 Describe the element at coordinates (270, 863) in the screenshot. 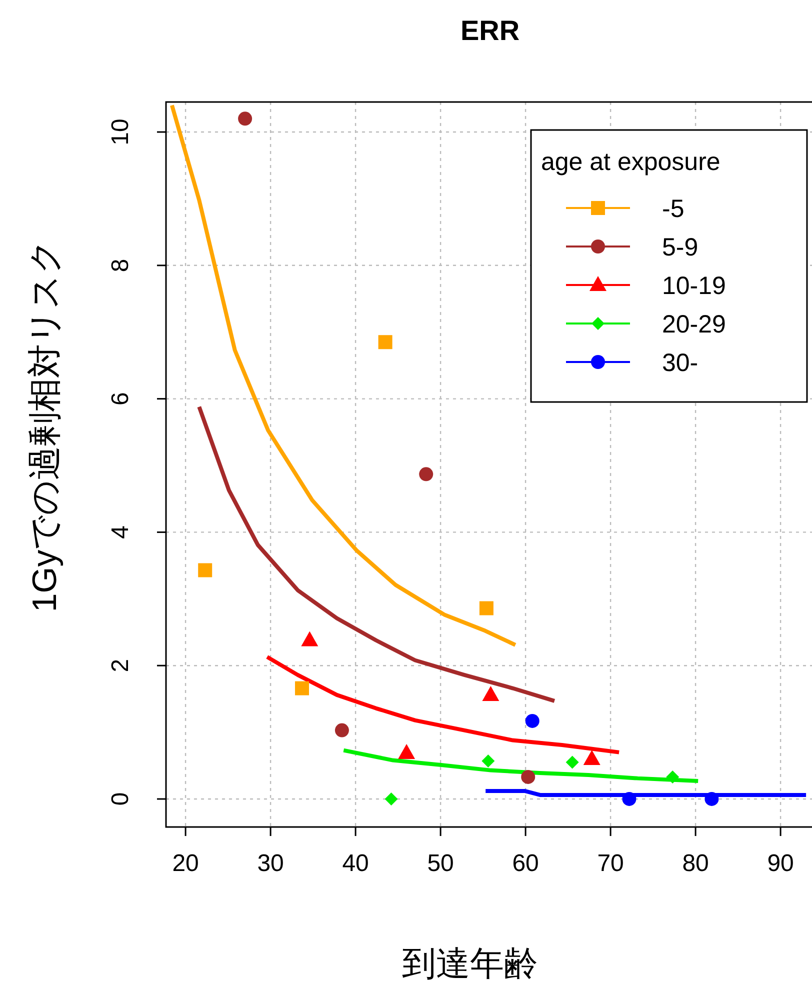

I see `x-tick-label: 30` at that location.